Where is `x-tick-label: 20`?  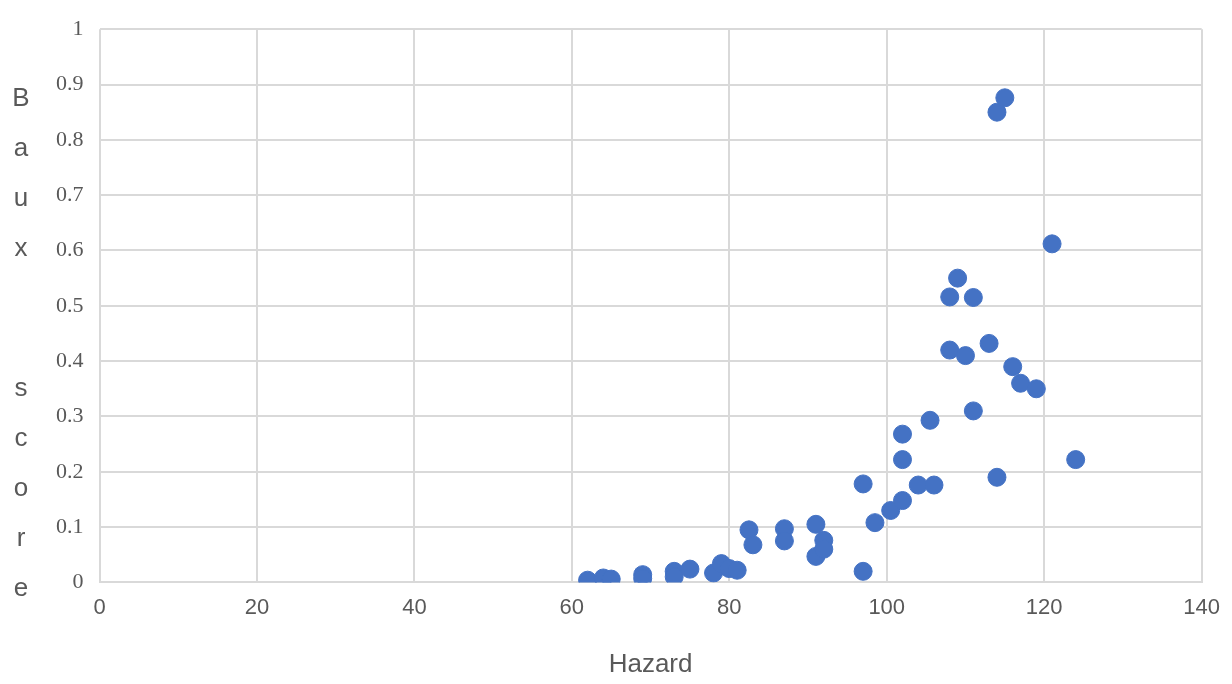
x-tick-label: 20 is located at coordinates (257, 606).